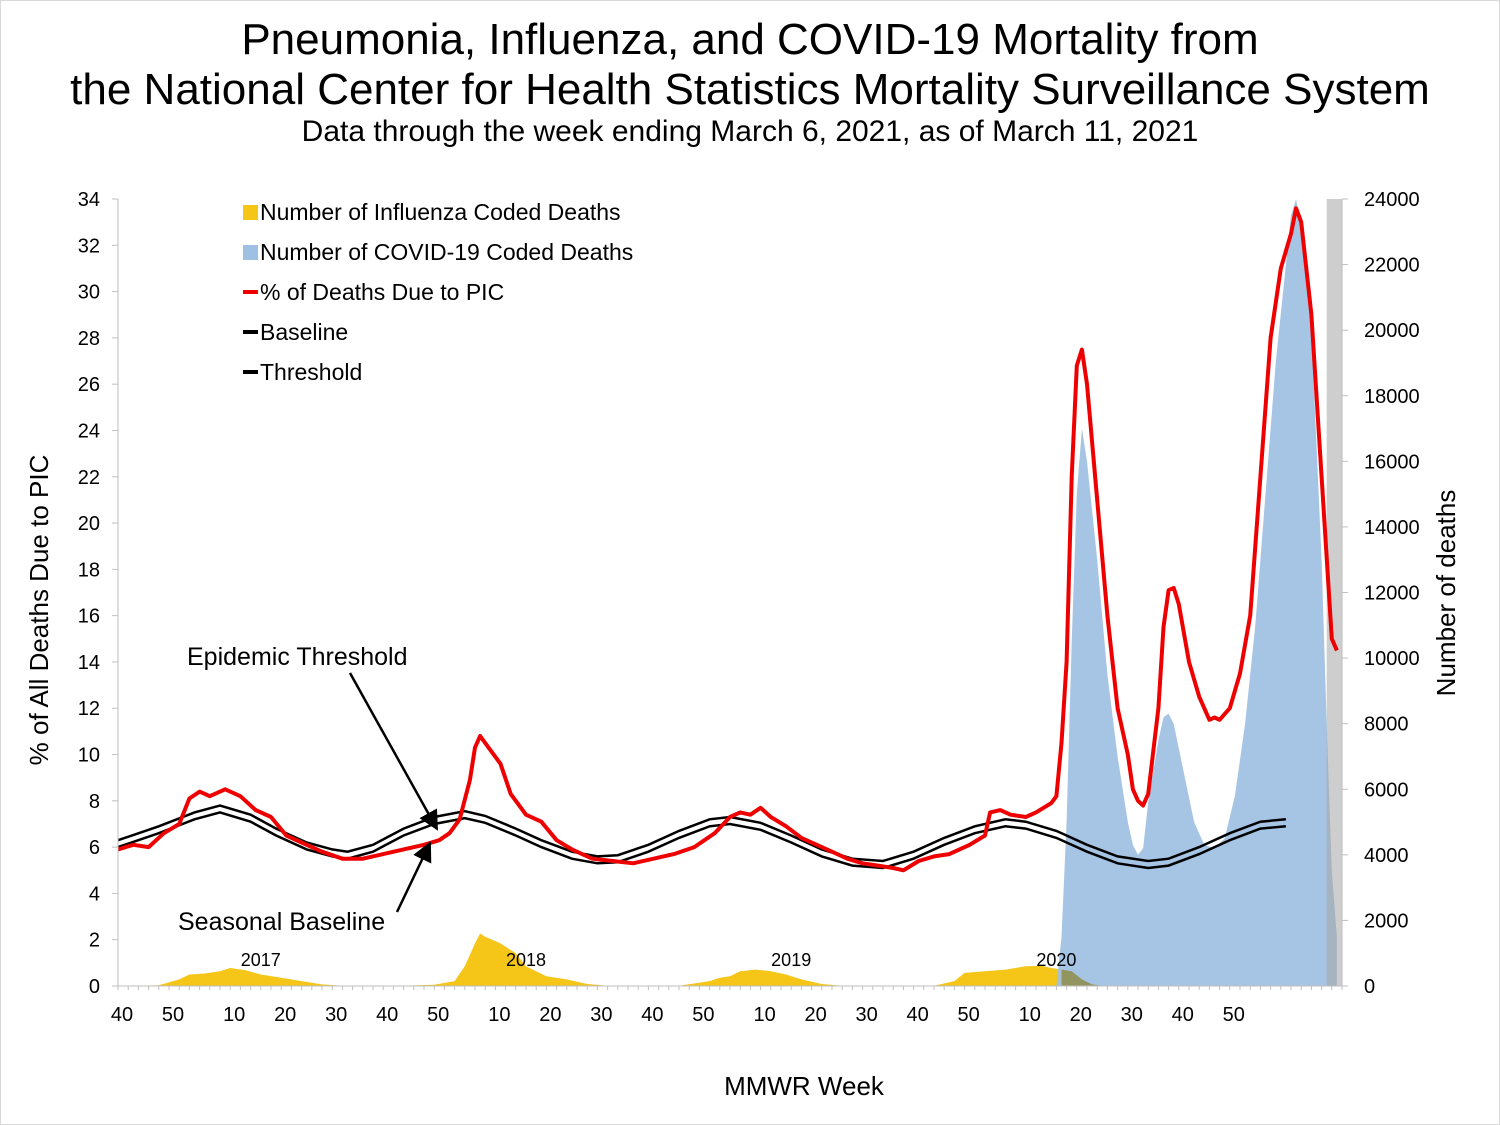  What do you see at coordinates (89, 478) in the screenshot?
I see `y-left-tick-label: 22` at bounding box center [89, 478].